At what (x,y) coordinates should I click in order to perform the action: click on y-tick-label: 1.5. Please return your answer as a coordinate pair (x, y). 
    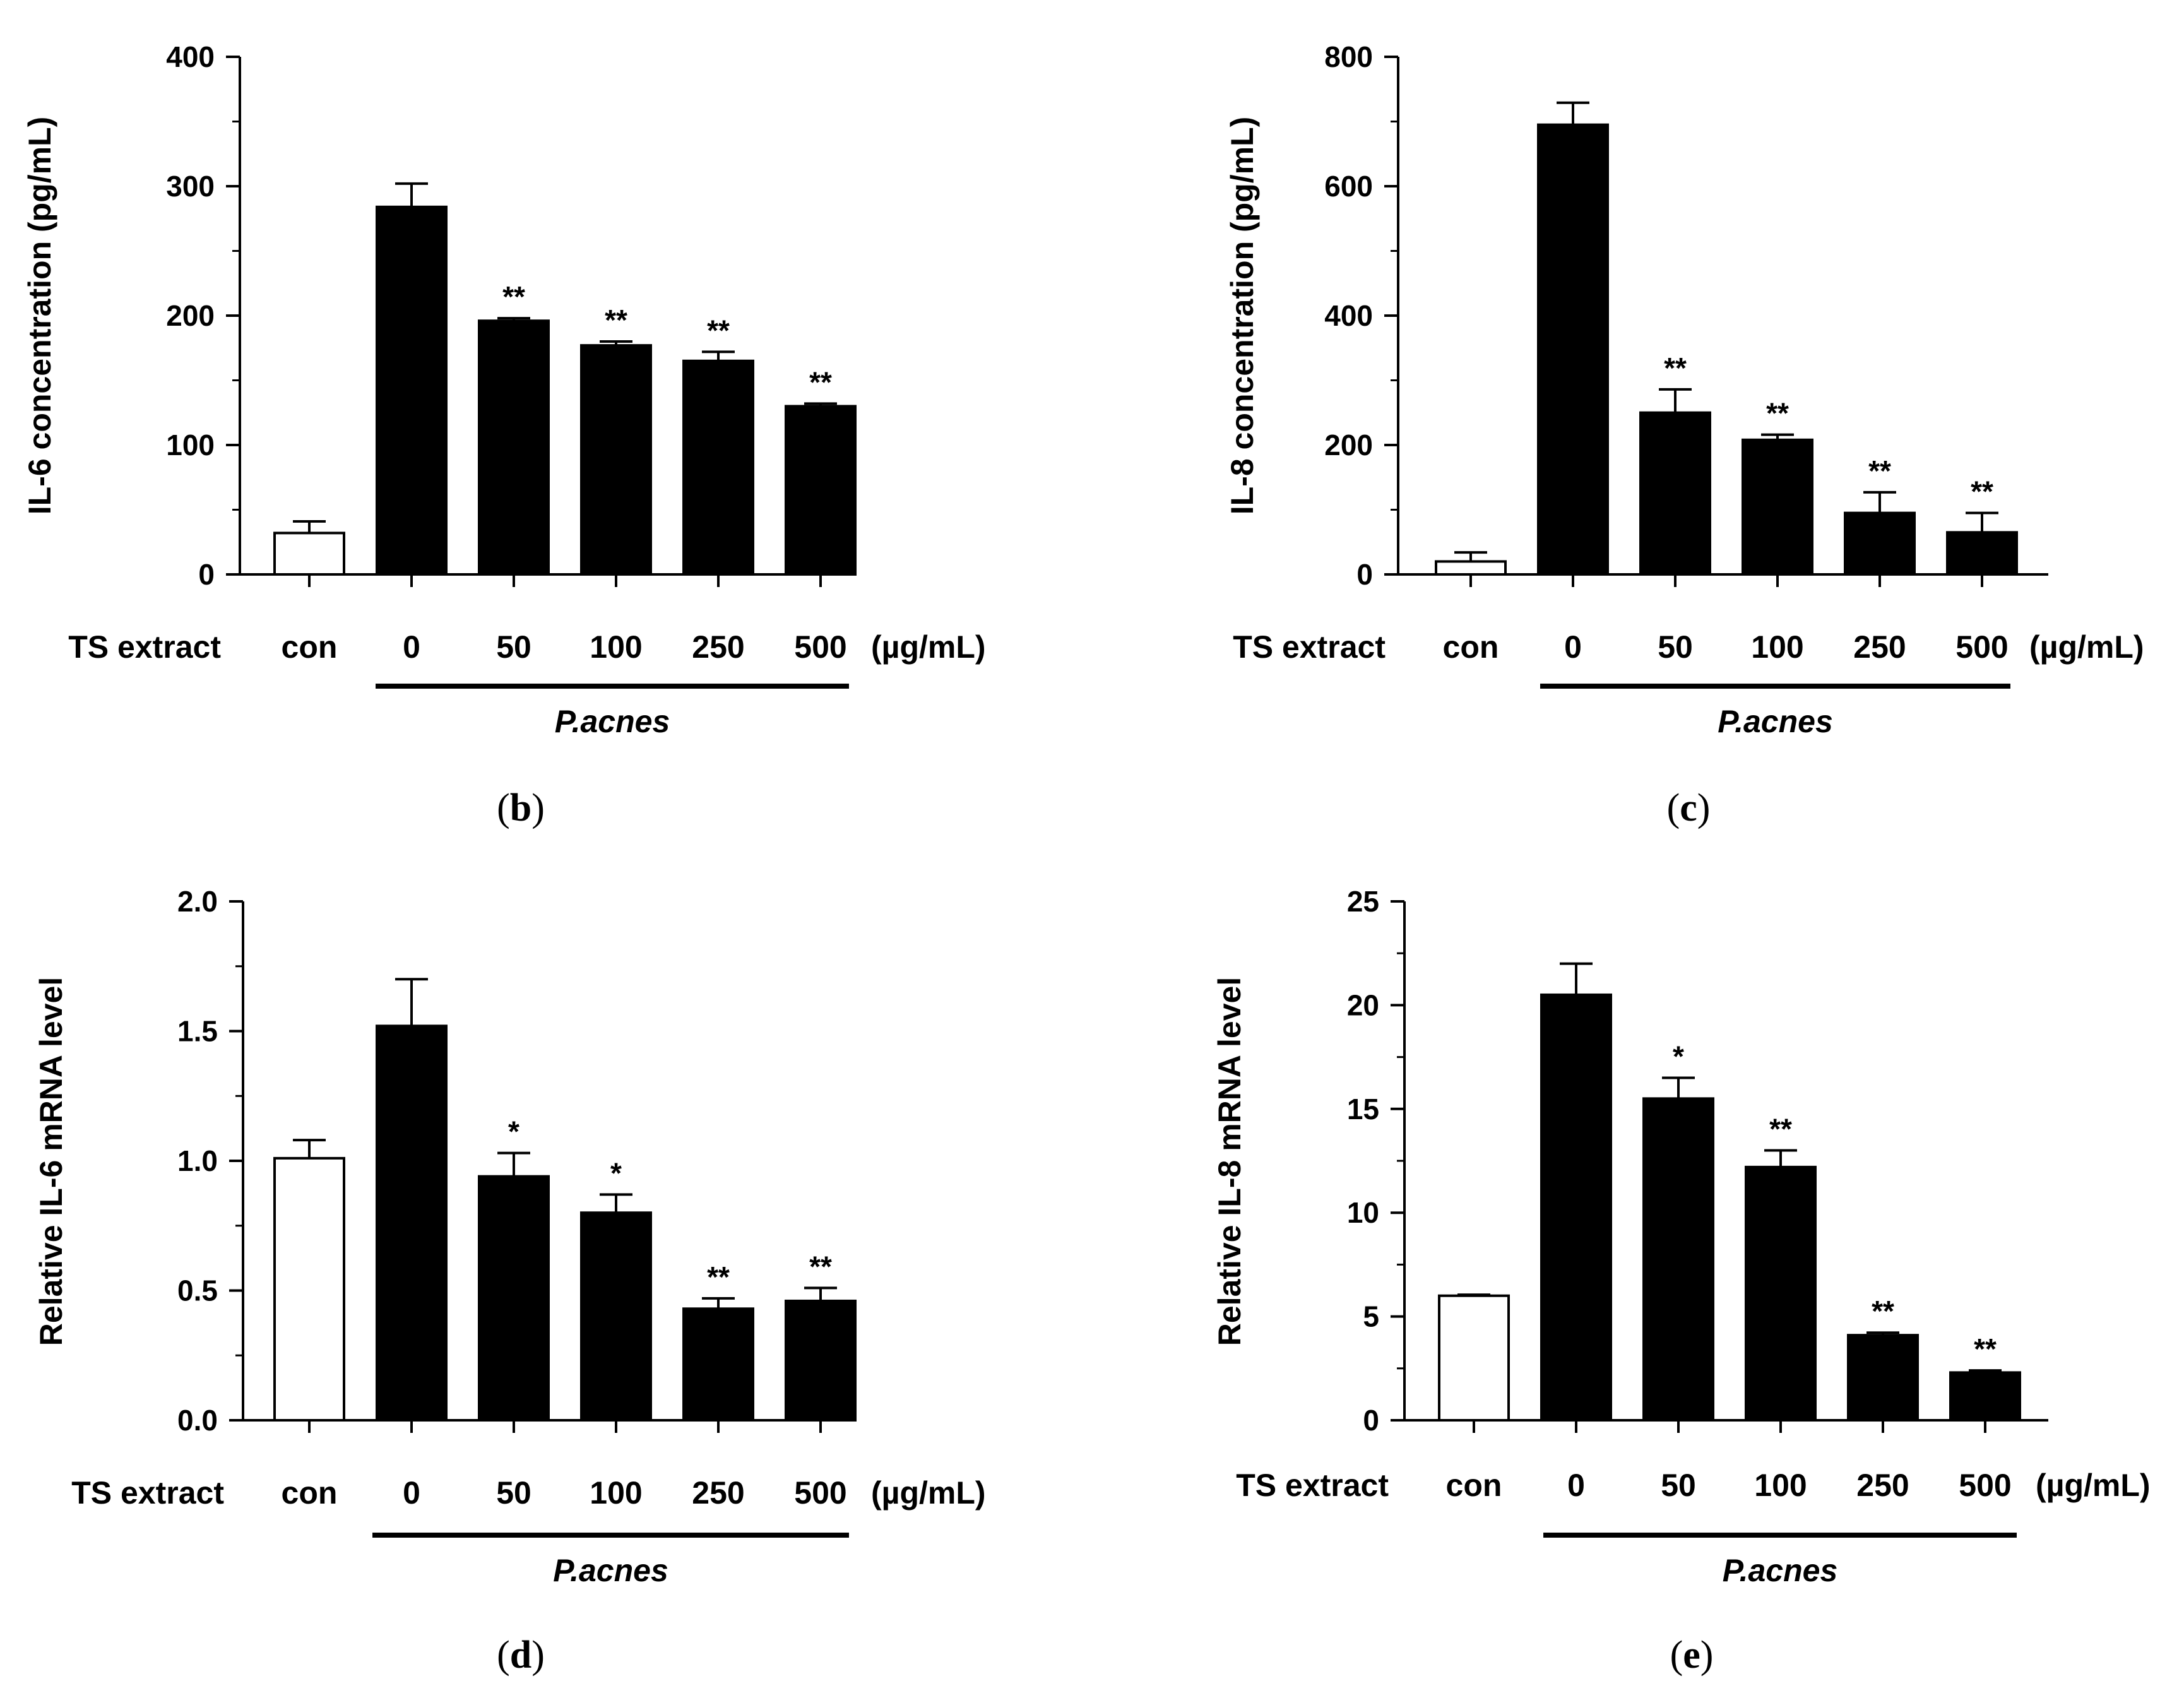
    Looking at the image, I should click on (197, 1031).